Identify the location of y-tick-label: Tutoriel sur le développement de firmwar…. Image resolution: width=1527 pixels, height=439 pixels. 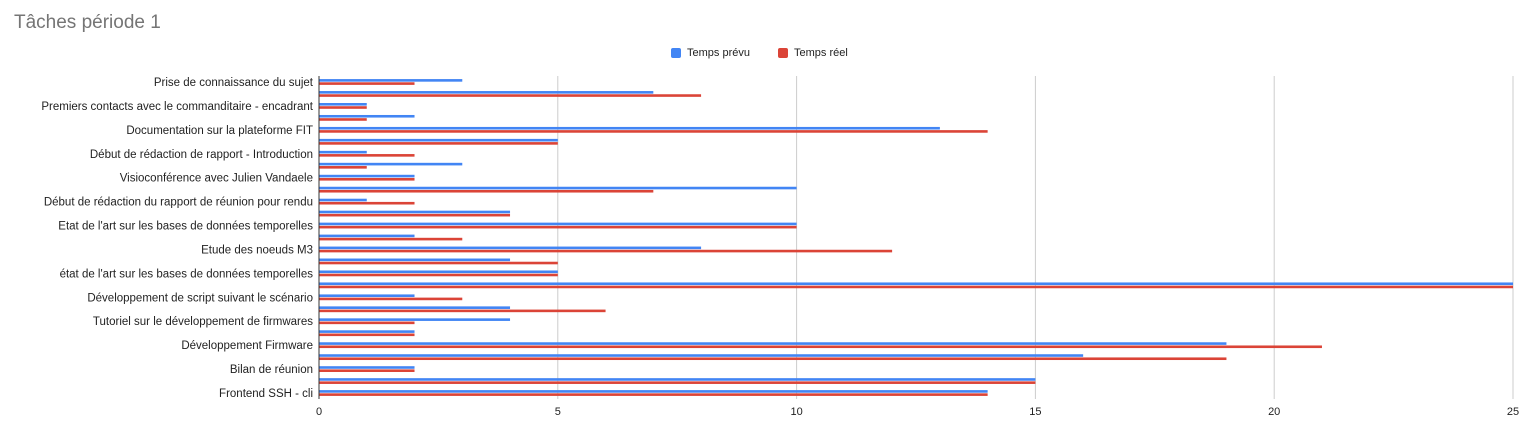
(203, 322).